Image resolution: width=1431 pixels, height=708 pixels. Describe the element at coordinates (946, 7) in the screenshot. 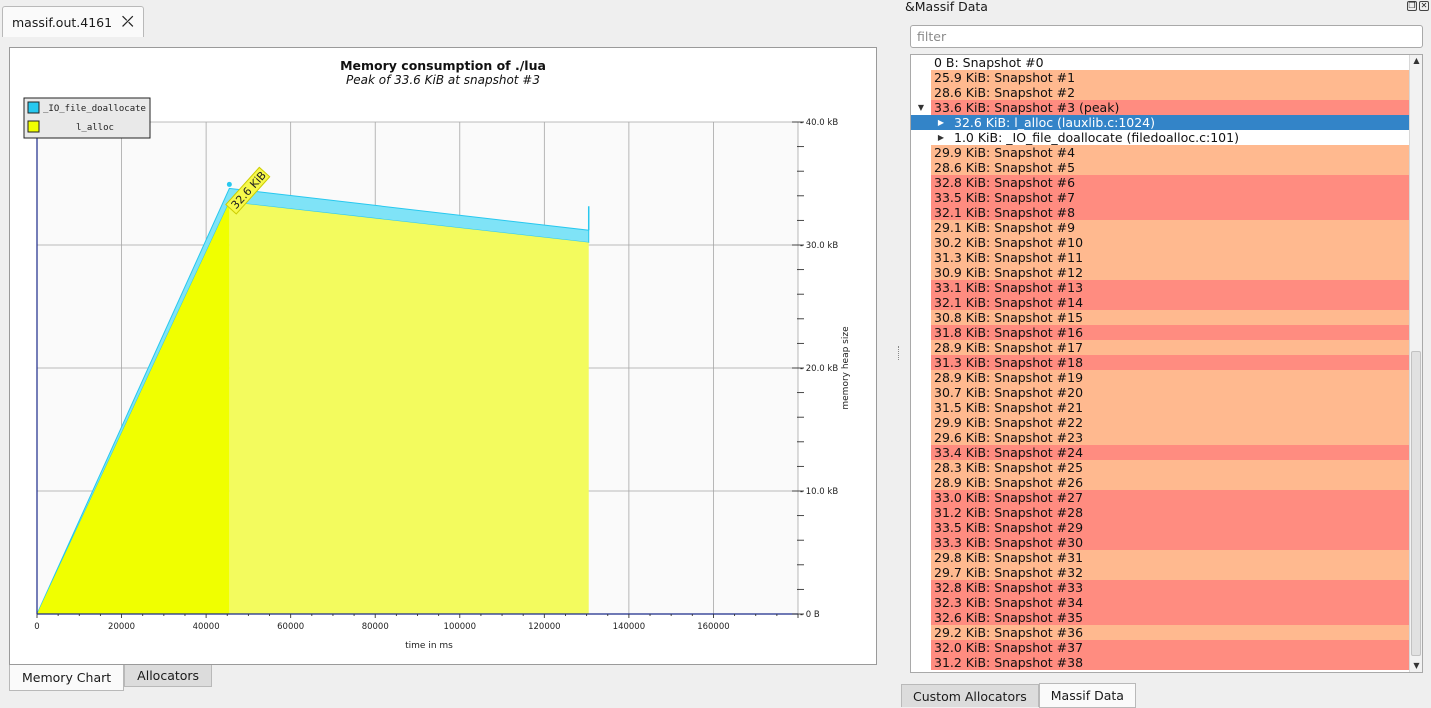

I see `dock-title: &Massif Data` at that location.